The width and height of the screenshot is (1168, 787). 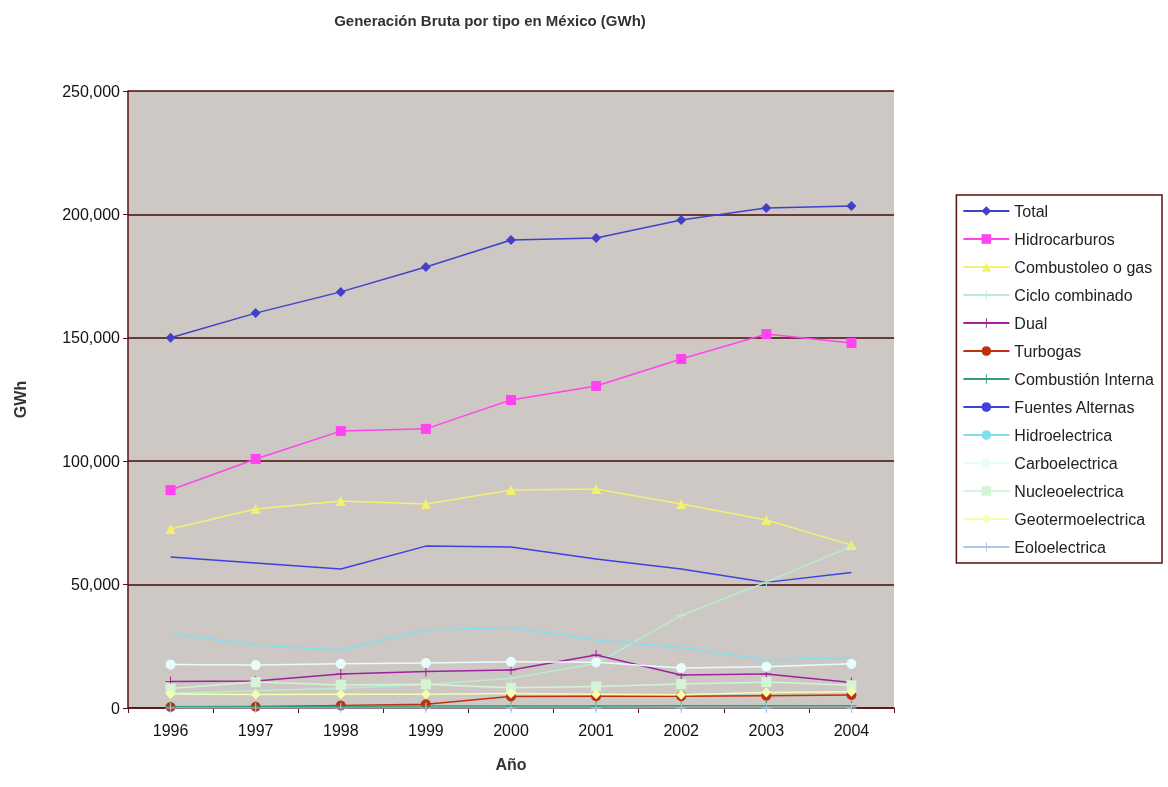 I want to click on y-axis-title: GWh, so click(x=20, y=399).